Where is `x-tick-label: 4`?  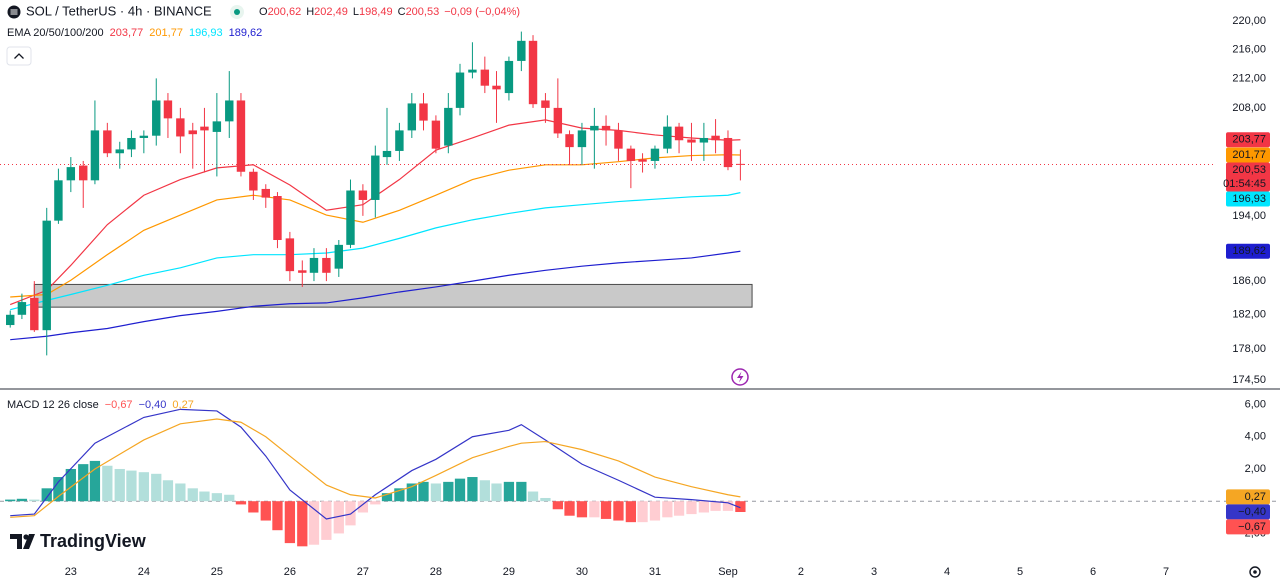
x-tick-label: 4 is located at coordinates (947, 572).